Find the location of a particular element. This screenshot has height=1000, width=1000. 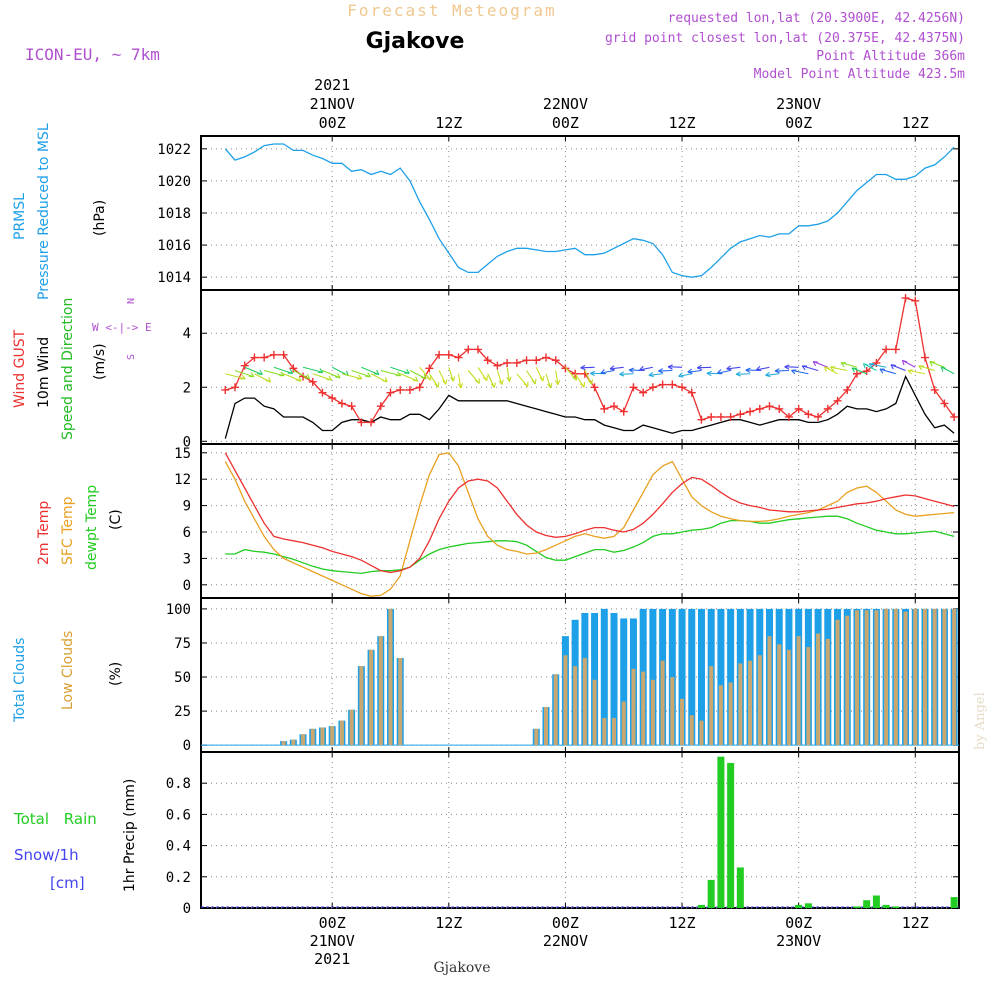

pressure-ytick-label: 1016 is located at coordinates (174, 246).